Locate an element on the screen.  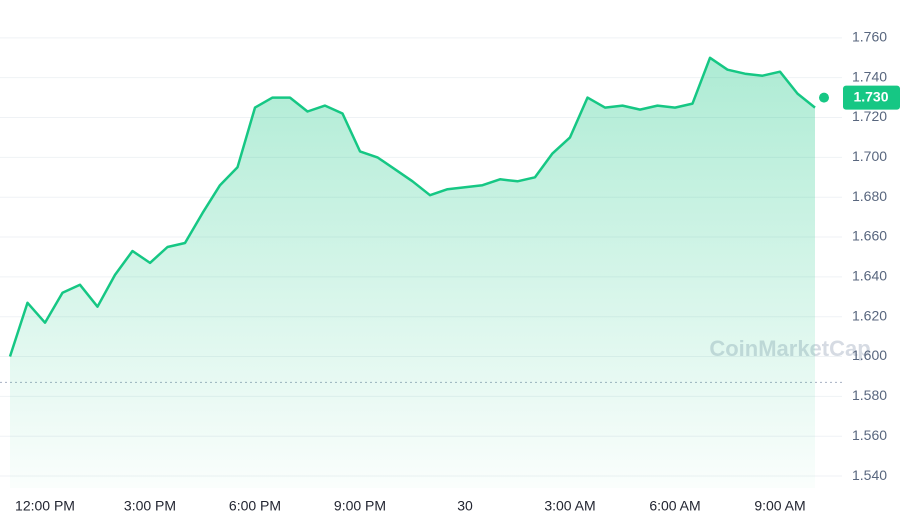
y-tick-label: 1.720 is located at coordinates (869, 116).